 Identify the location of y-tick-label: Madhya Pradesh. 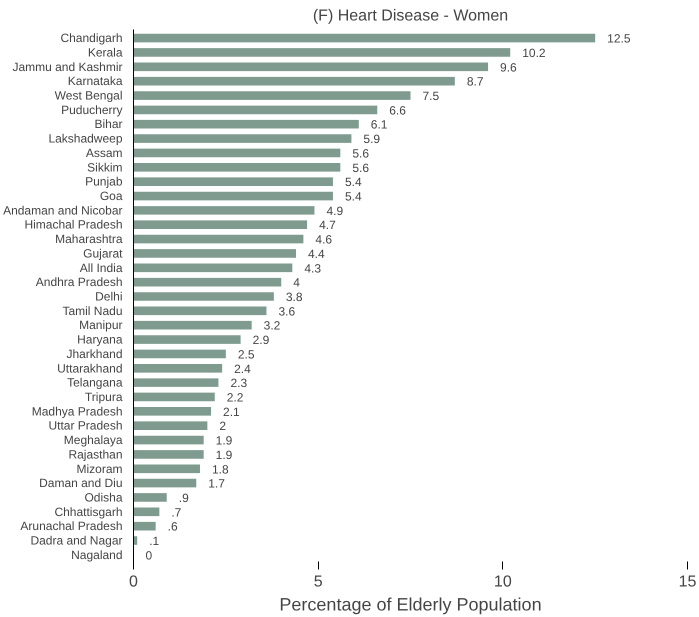
(77, 411).